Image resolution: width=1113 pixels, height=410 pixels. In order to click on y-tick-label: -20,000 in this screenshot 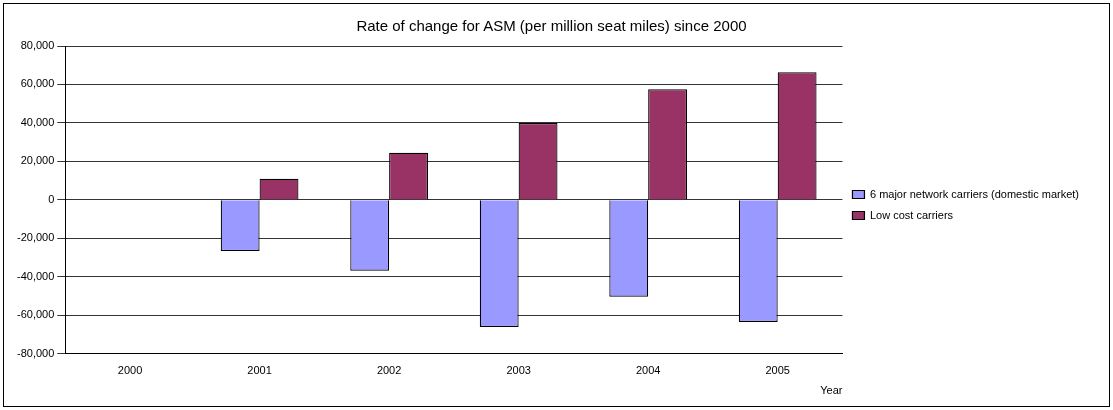, I will do `click(36, 237)`.